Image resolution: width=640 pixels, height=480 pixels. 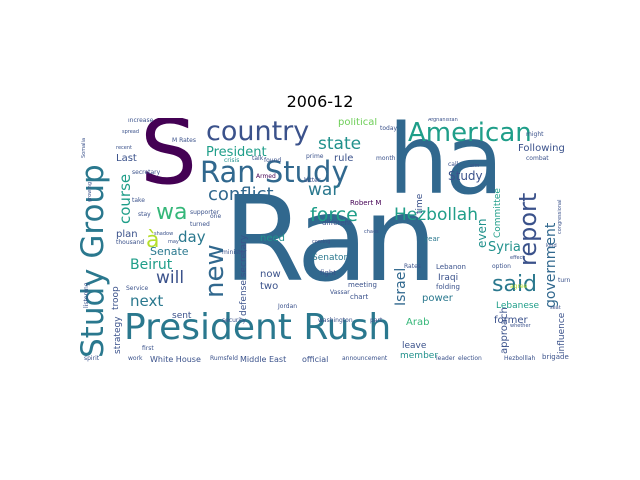 What do you see at coordinates (324, 190) in the screenshot?
I see `word-war: war` at bounding box center [324, 190].